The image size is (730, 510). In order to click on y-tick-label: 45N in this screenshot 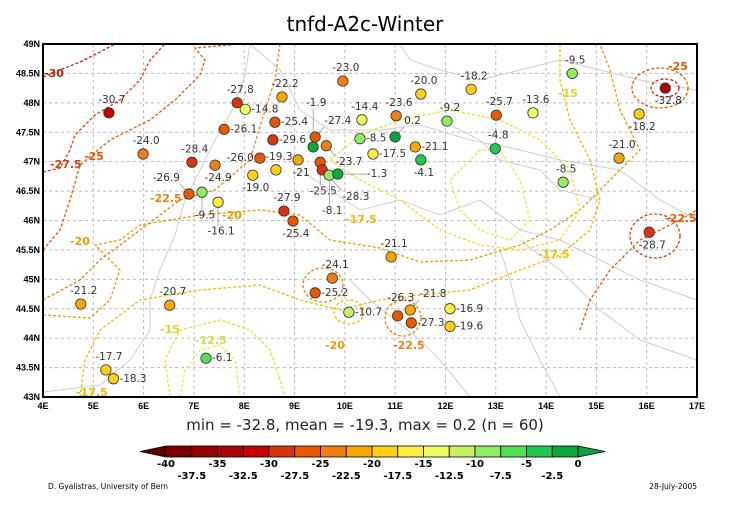, I will do `click(31, 279)`.